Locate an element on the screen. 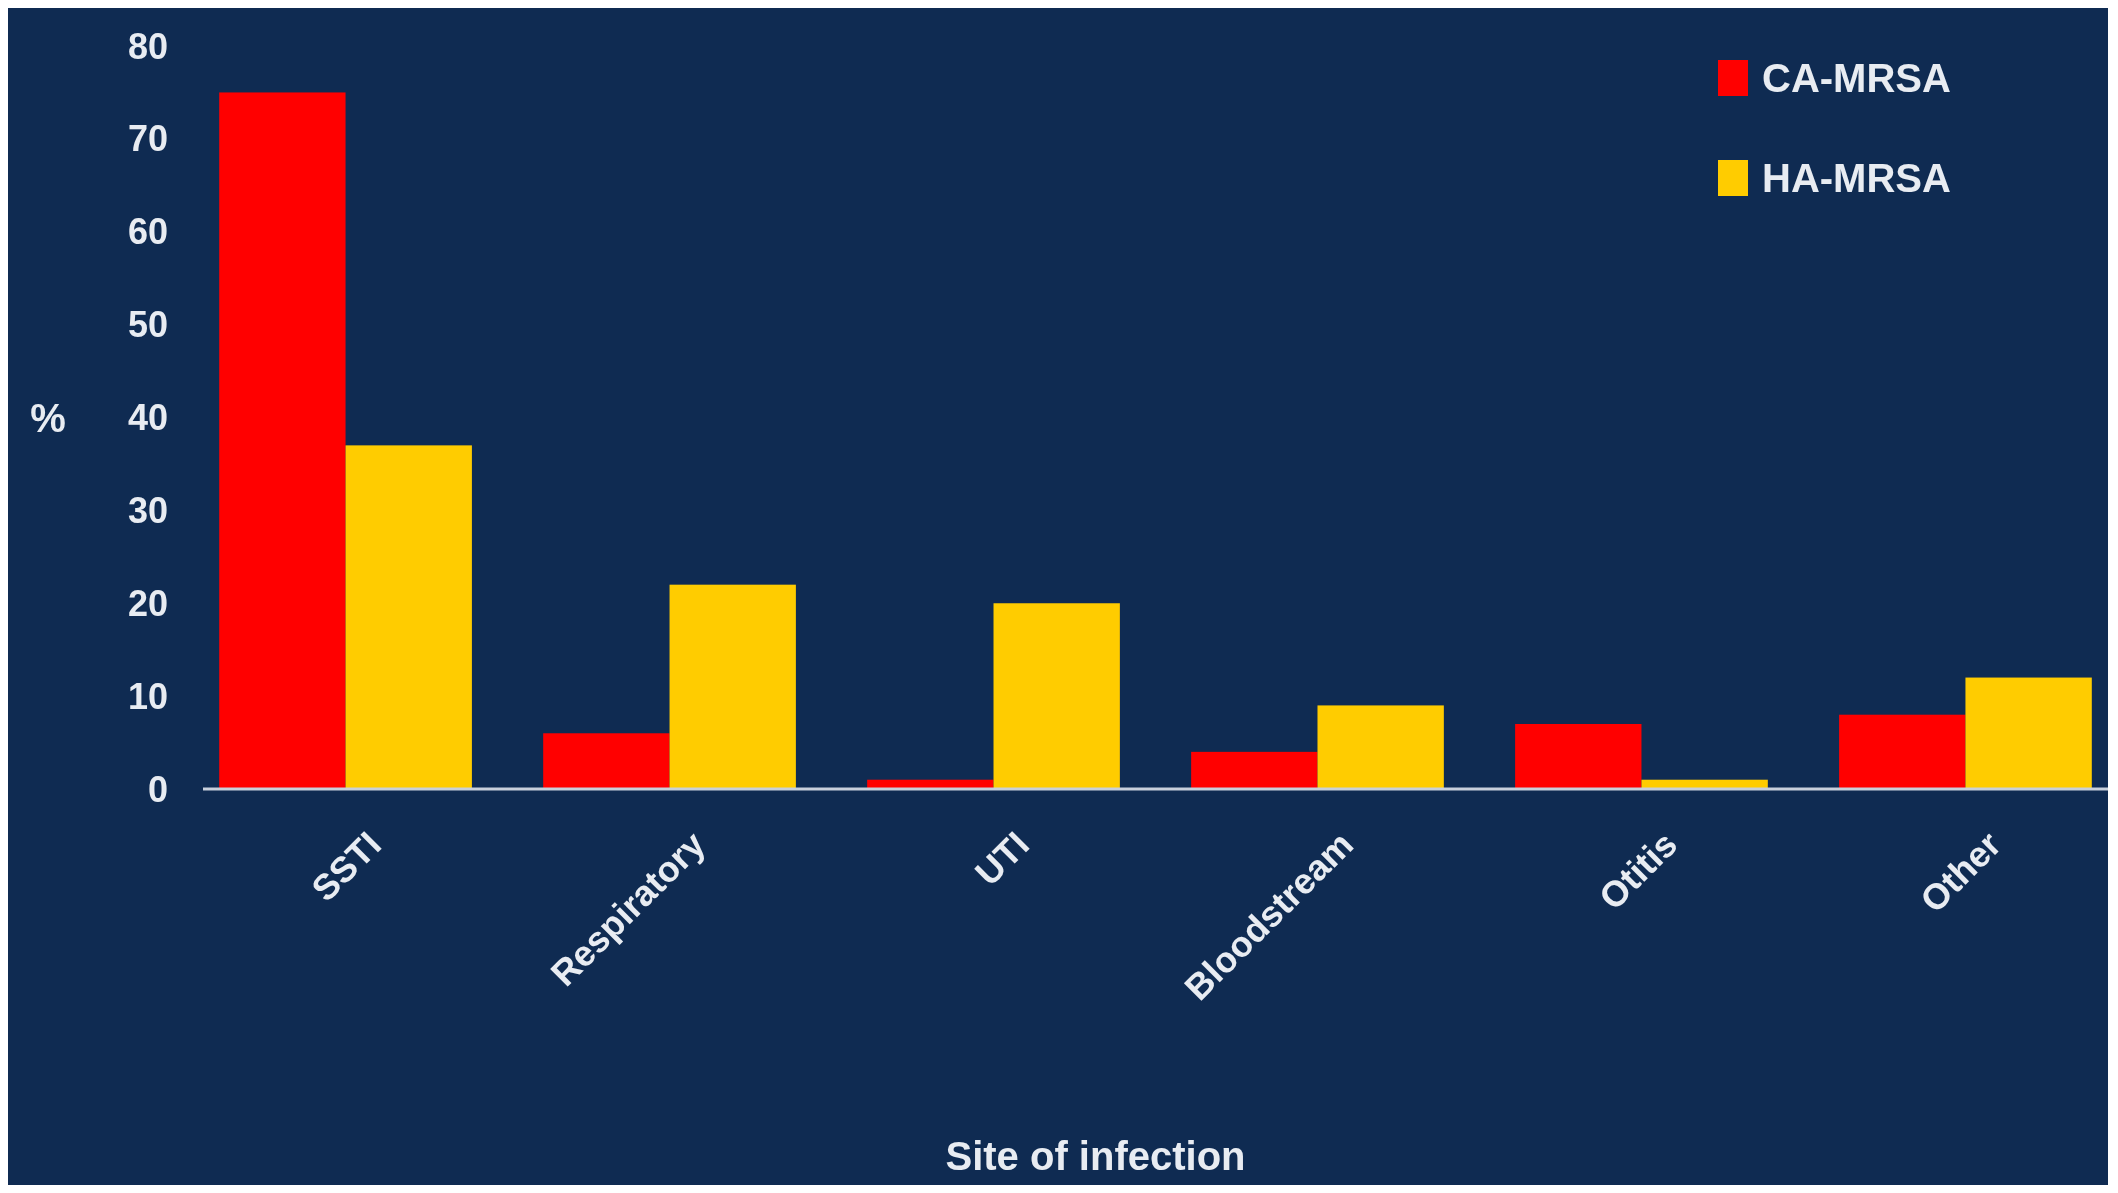  y-tick-label: 0 is located at coordinates (157, 789).